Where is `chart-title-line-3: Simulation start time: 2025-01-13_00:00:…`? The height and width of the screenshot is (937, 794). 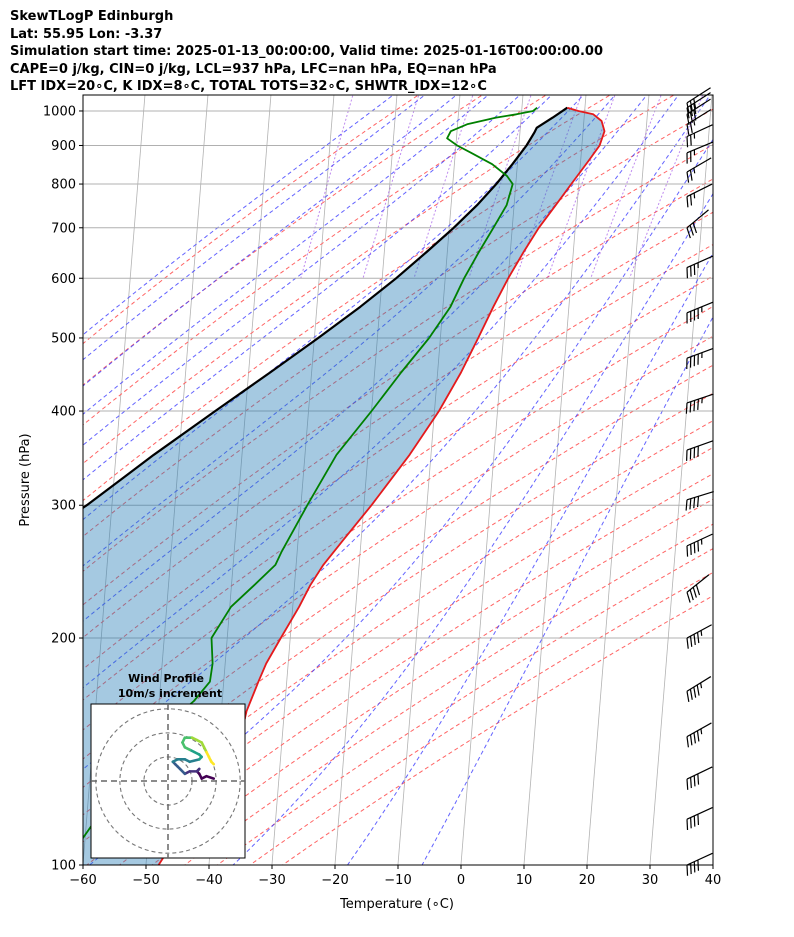
chart-title-line-3: Simulation start time: 2025-01-13_00:00:… is located at coordinates (306, 52).